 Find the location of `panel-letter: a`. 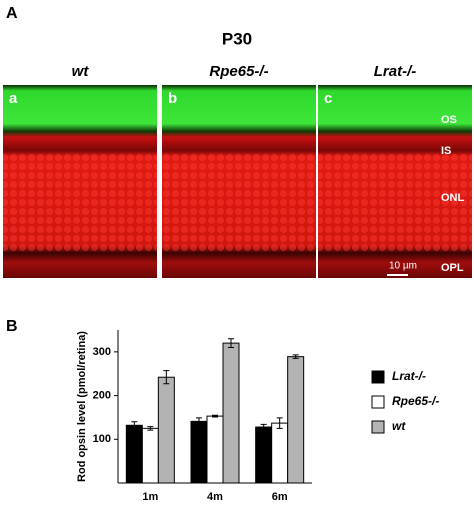

panel-letter: a is located at coordinates (13, 98).